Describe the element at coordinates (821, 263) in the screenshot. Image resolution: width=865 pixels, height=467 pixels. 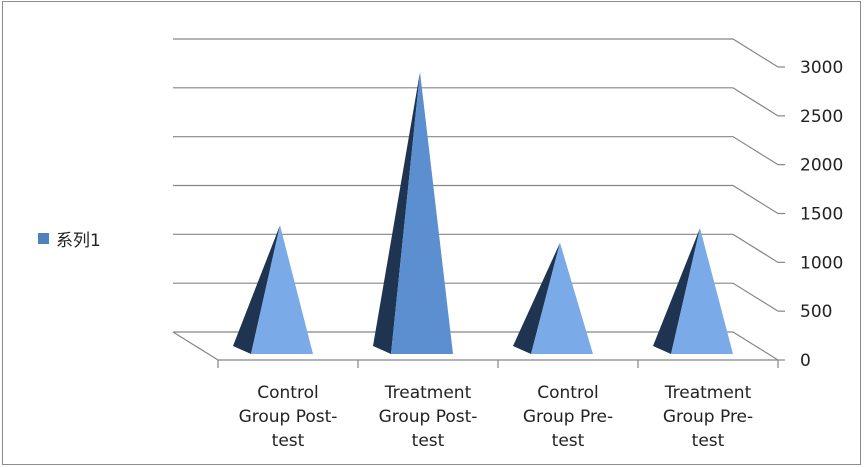
I see `y-tick-label: 1000` at that location.